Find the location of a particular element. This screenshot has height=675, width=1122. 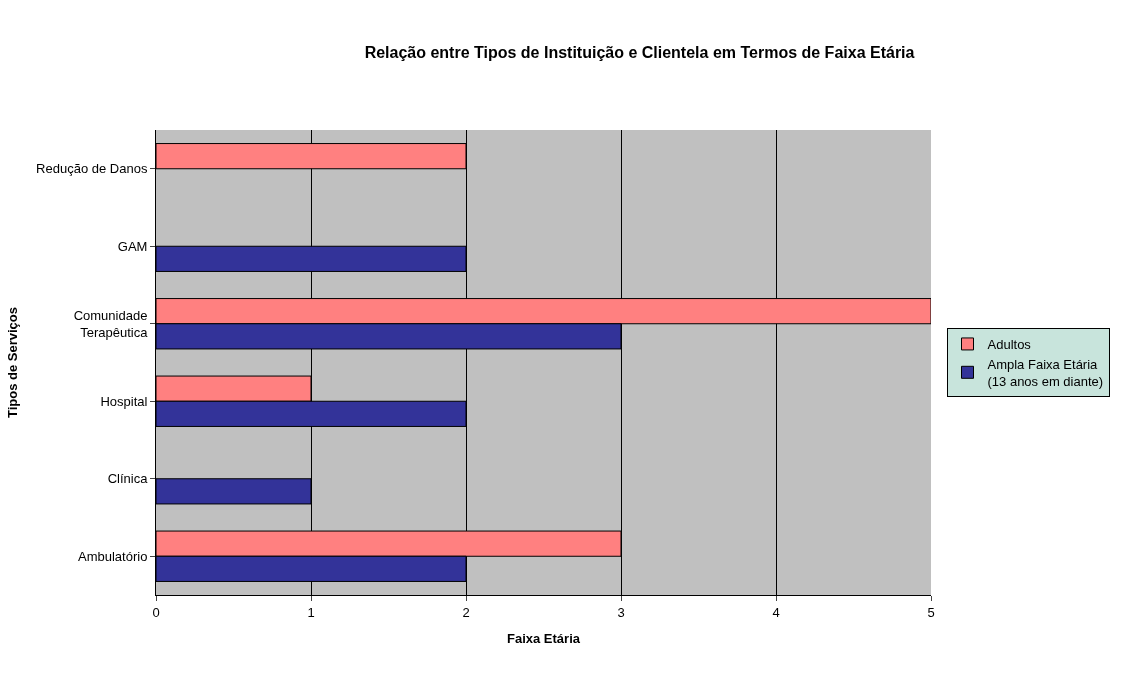

y-tick-label: Ambulatório is located at coordinates (113, 556).